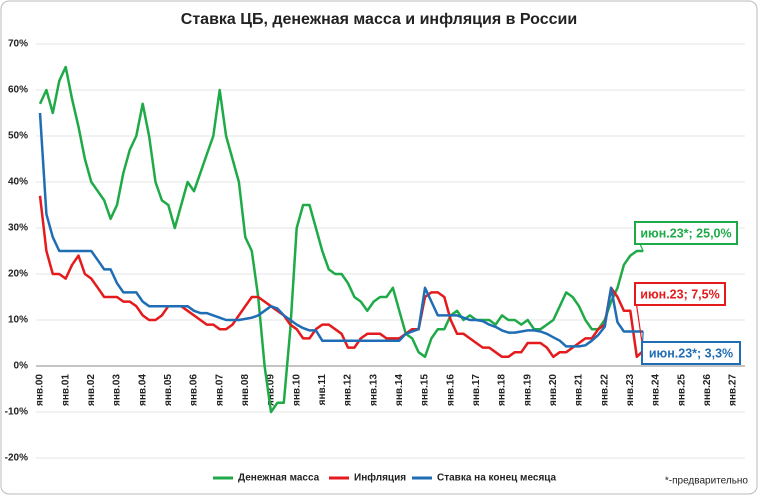 This screenshot has height=500, width=758. What do you see at coordinates (18, 320) in the screenshot?
I see `y-tick-label: 10%` at bounding box center [18, 320].